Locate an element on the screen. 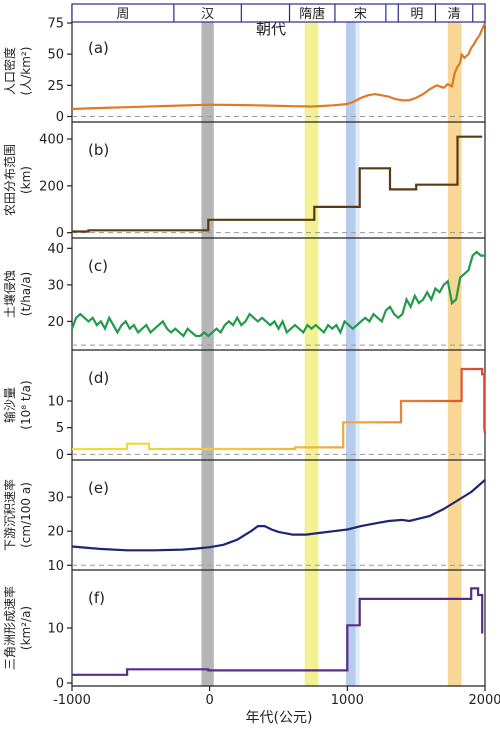  y-tick-label-f-0: 0 is located at coordinates (60, 684).